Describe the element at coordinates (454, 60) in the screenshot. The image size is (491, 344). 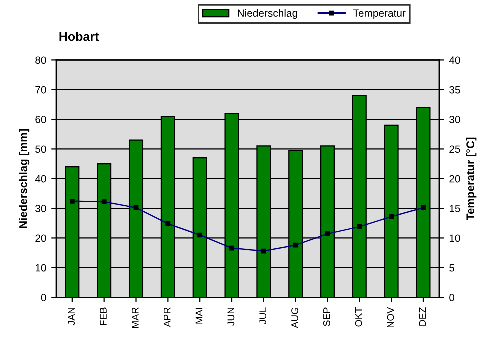
I see `y2-tick-label: 40` at that location.